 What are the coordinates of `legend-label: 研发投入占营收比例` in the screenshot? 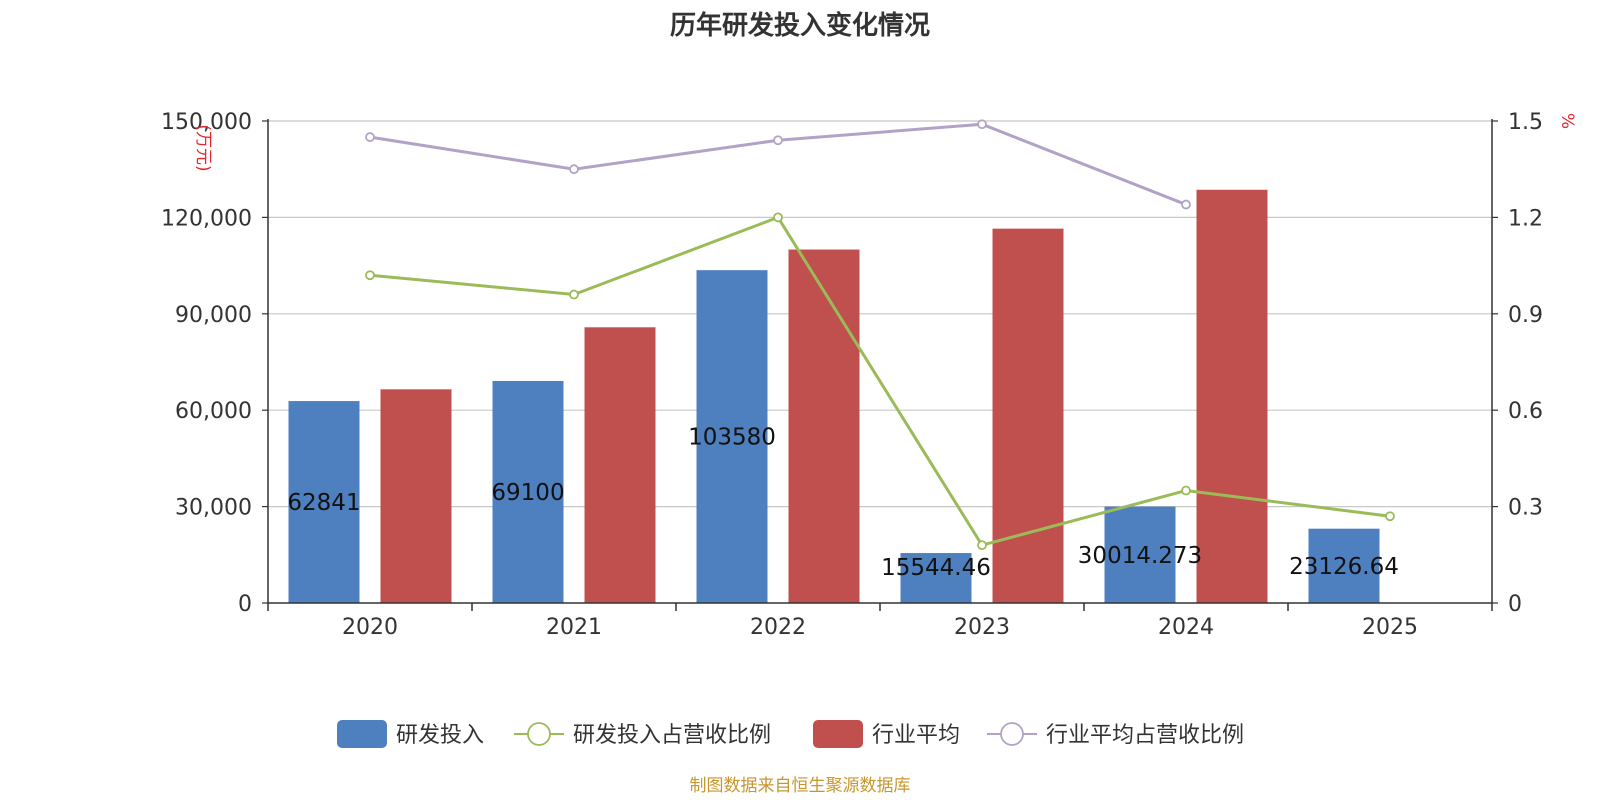 It's located at (672, 735).